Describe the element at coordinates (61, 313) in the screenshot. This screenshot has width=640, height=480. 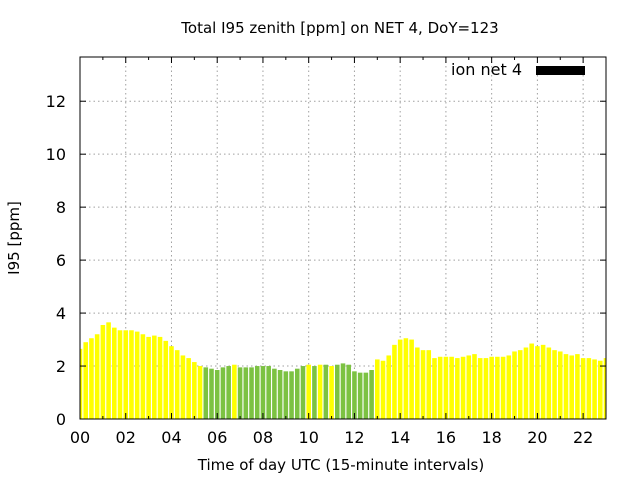
I see `y-tick-label: 4` at that location.